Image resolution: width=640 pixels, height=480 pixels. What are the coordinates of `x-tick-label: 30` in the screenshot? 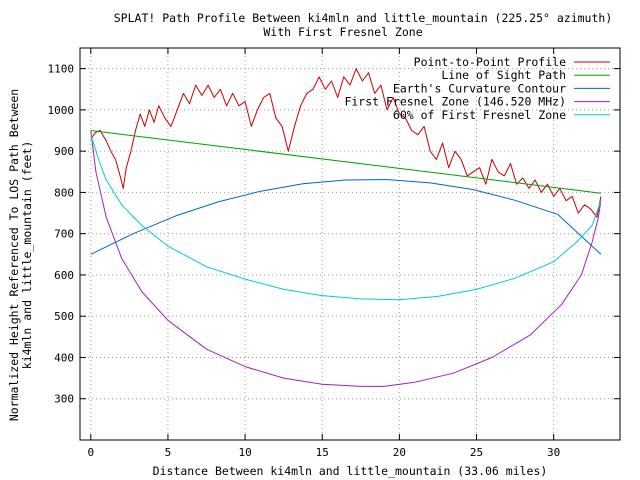 It's located at (553, 452).